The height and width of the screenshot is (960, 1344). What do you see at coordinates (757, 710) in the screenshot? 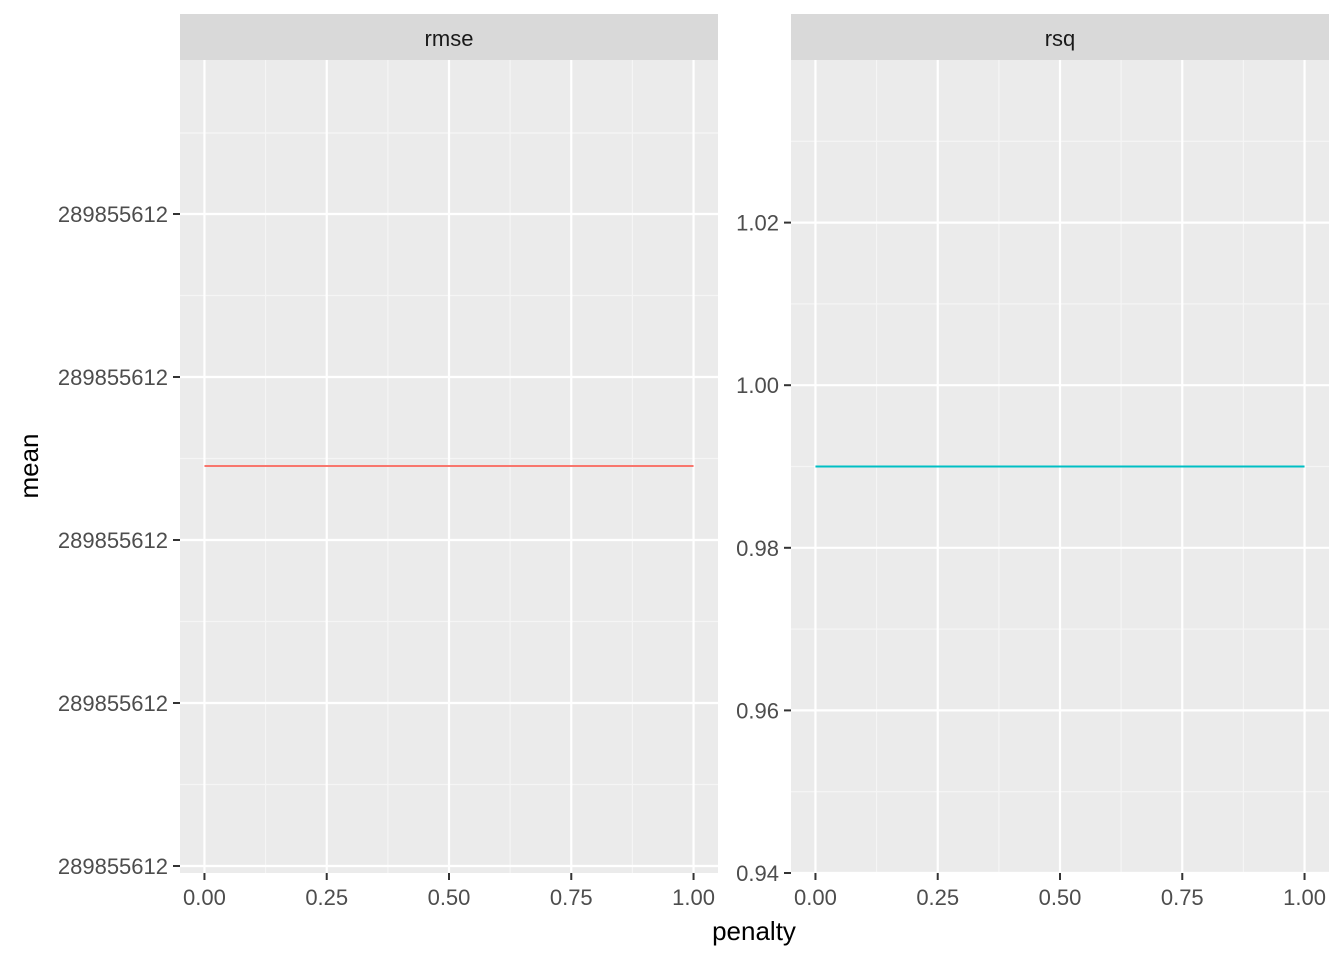
I see `y-tick-label: 0.96` at bounding box center [757, 710].